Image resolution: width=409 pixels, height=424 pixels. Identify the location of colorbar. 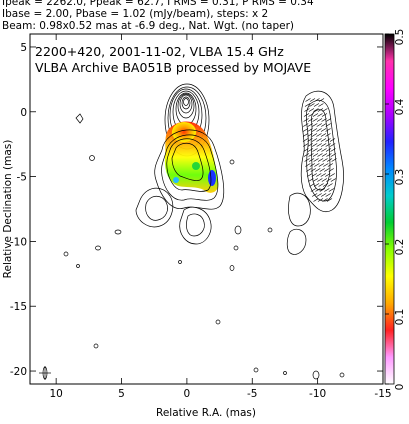
(389, 209).